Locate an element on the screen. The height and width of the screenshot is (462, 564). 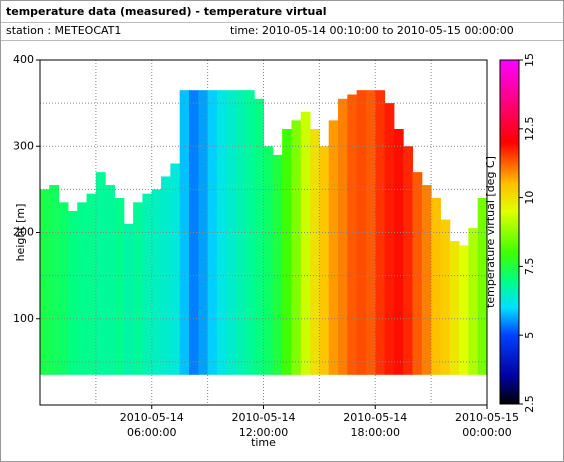
colorbar-tick-label: 12.5 is located at coordinates (529, 129).